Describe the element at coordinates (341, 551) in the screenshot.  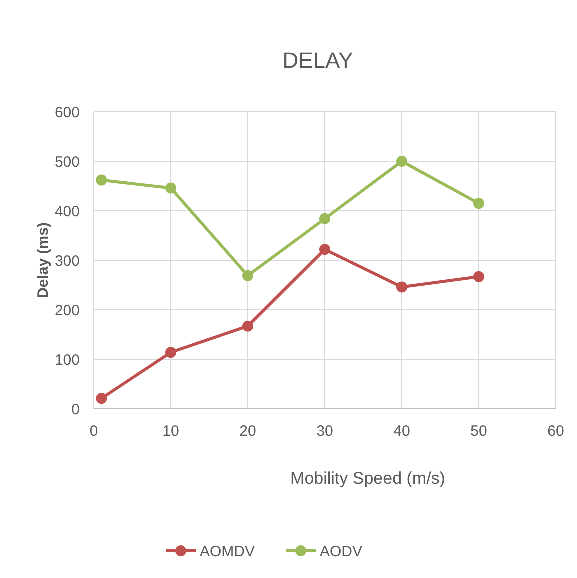
I see `legend-label: AODV` at that location.